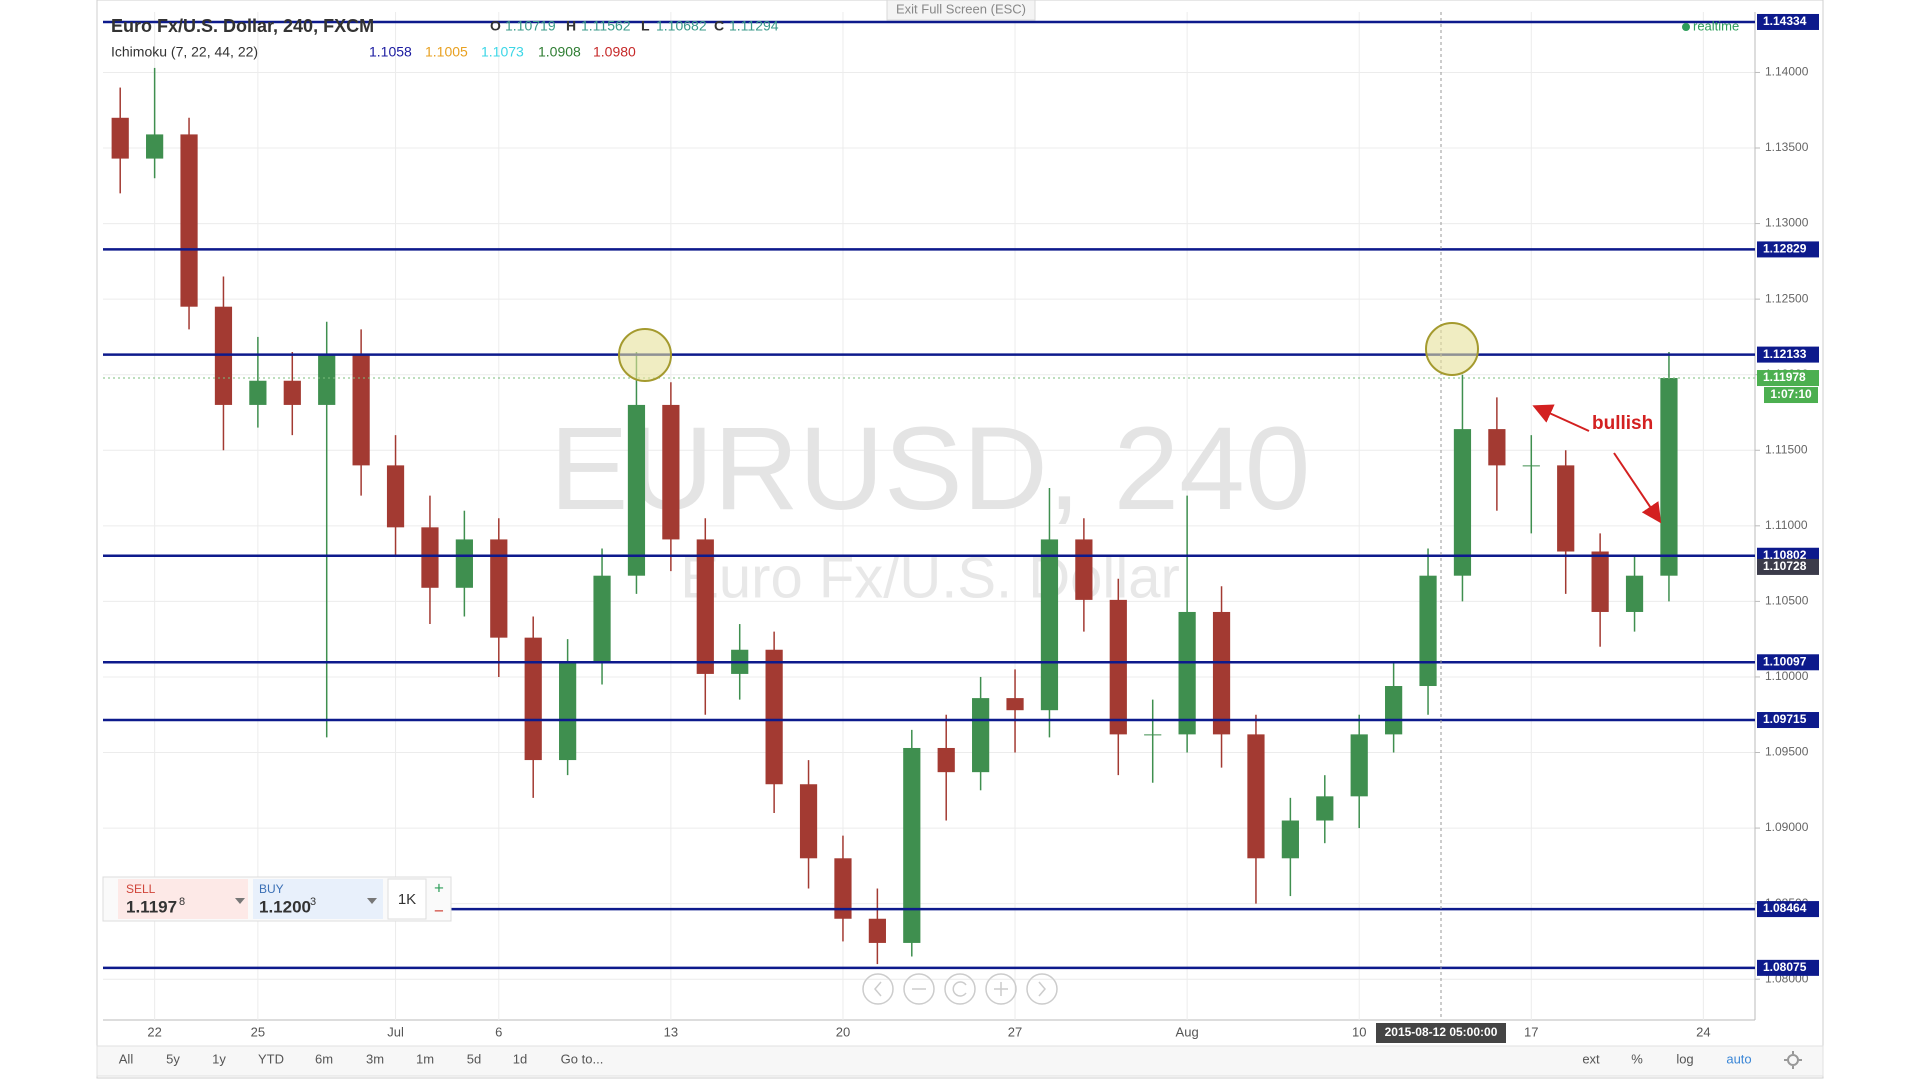  Describe the element at coordinates (324, 1058) in the screenshot. I see `range-button: 6m` at that location.